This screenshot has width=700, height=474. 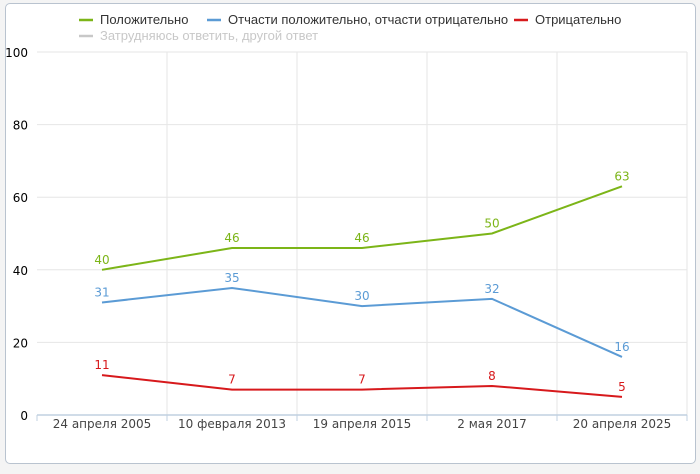 I want to click on y-tick-label: 100, so click(x=16, y=53).